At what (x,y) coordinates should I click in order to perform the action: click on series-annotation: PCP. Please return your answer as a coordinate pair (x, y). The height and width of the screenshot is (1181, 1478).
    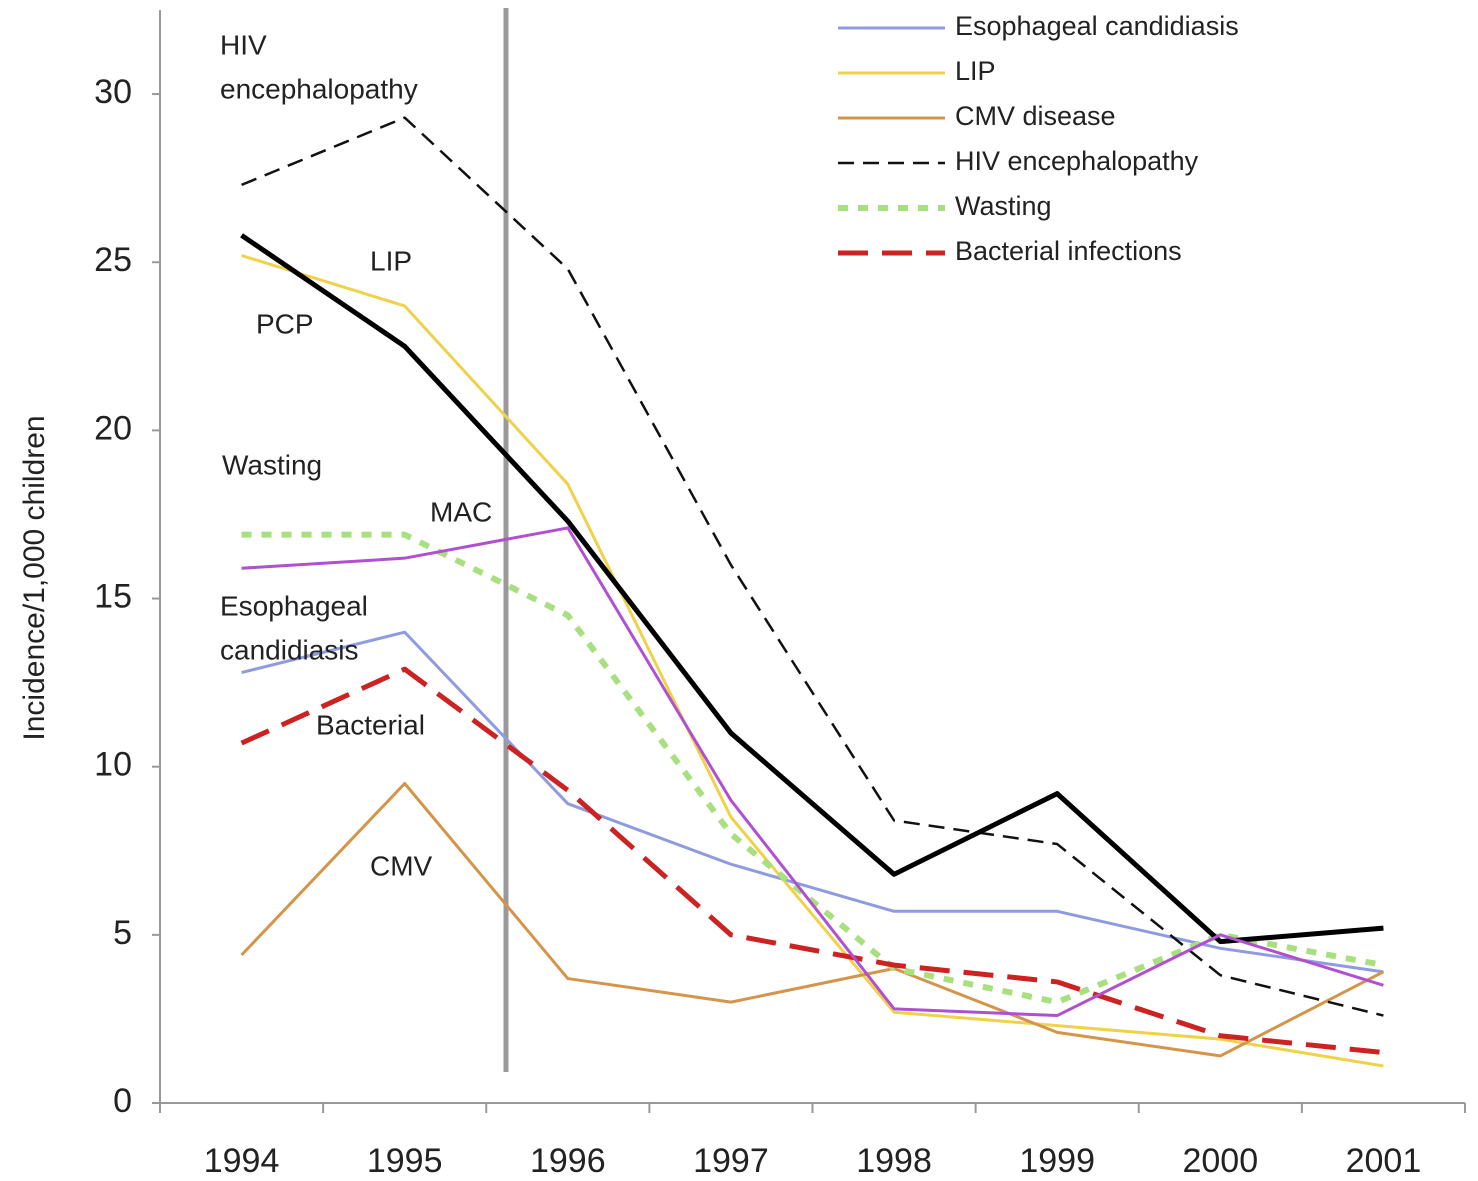
    Looking at the image, I should click on (285, 323).